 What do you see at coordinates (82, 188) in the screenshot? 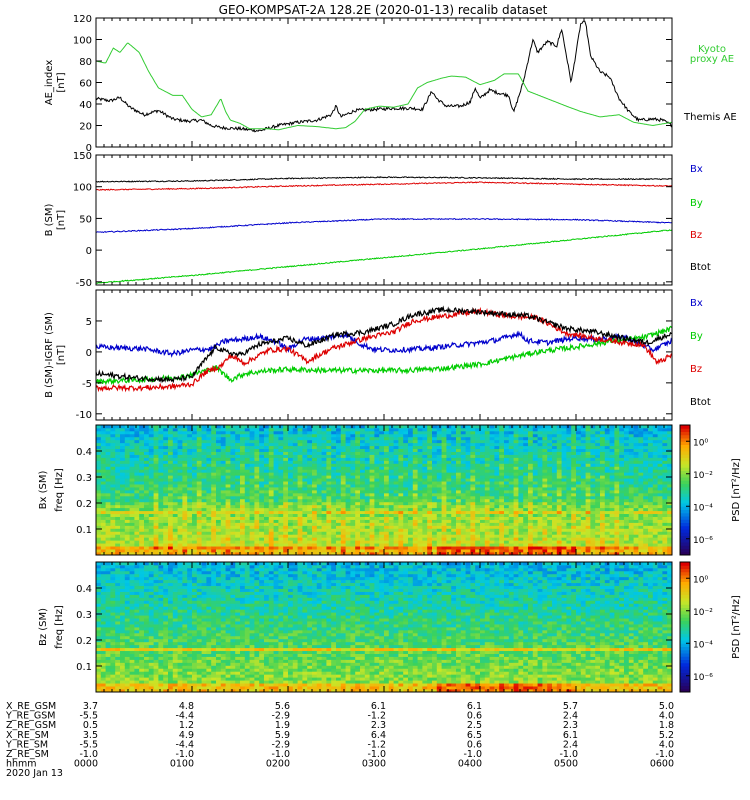
I see `y-tick-label: 100` at bounding box center [82, 188].